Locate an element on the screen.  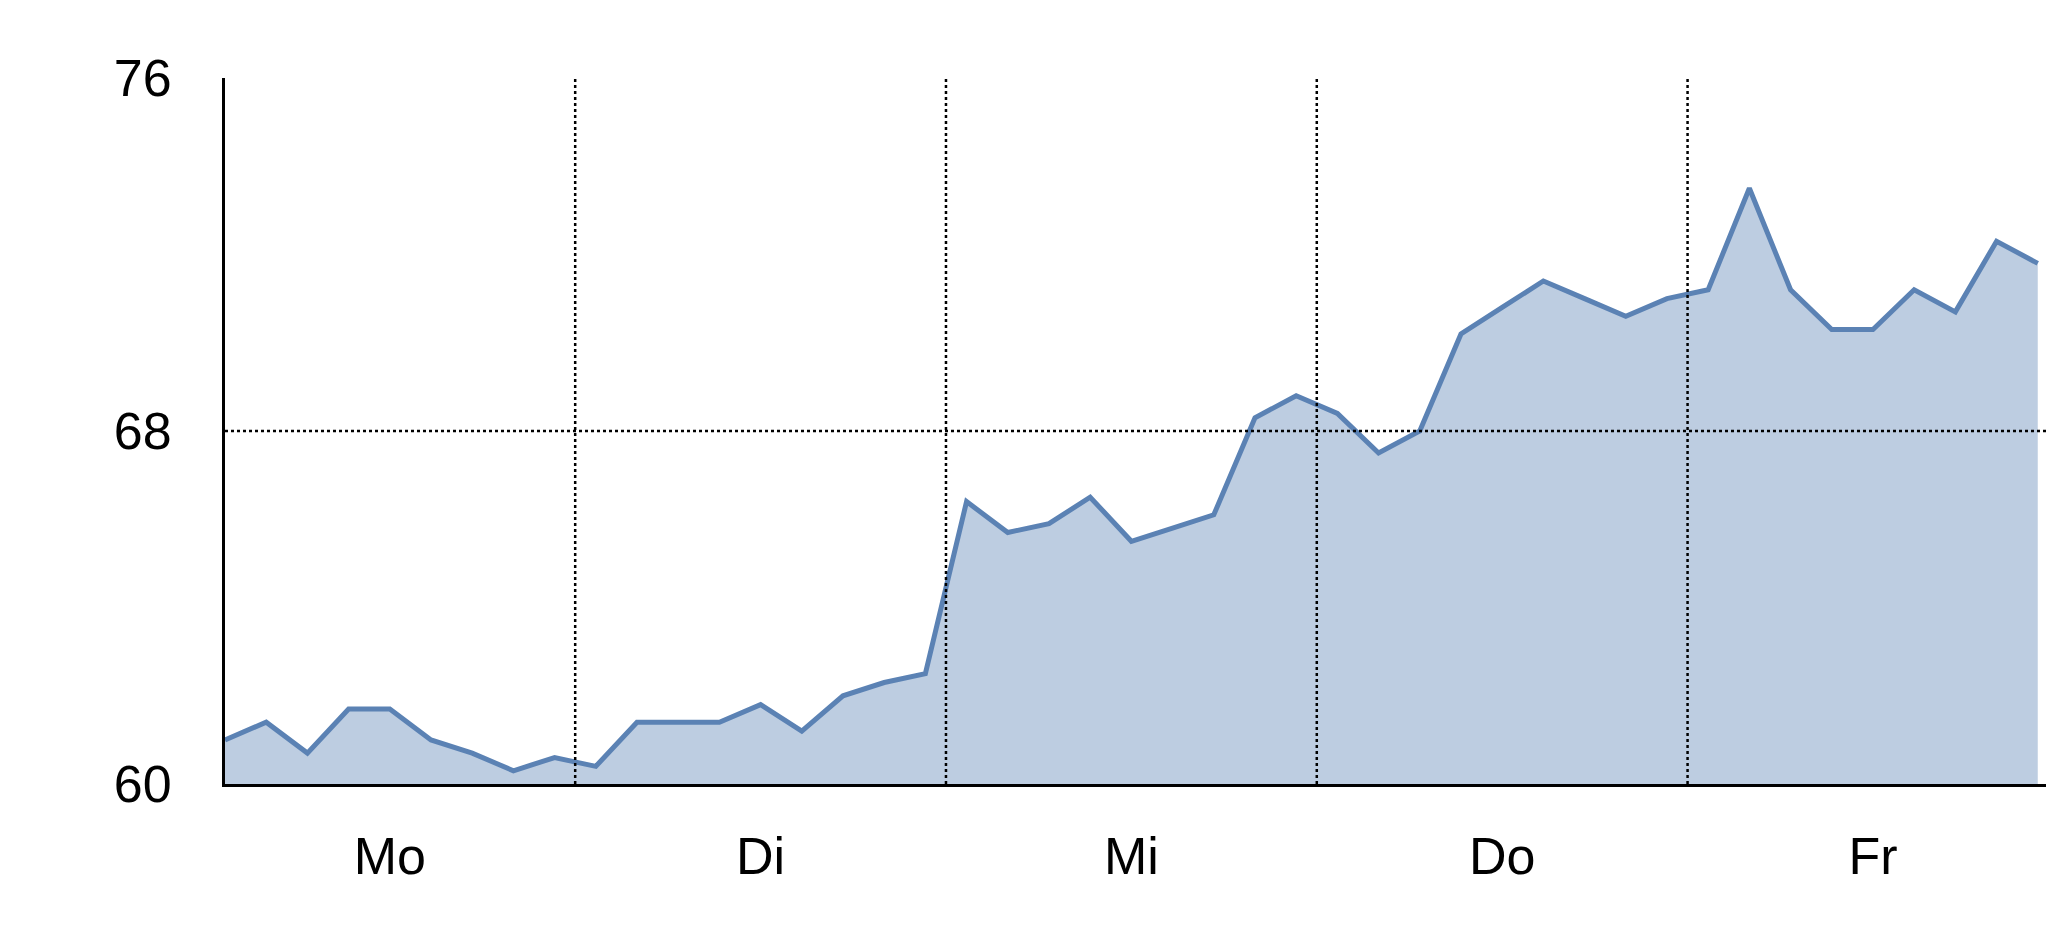
y-tick-label: 76 is located at coordinates (142, 78).